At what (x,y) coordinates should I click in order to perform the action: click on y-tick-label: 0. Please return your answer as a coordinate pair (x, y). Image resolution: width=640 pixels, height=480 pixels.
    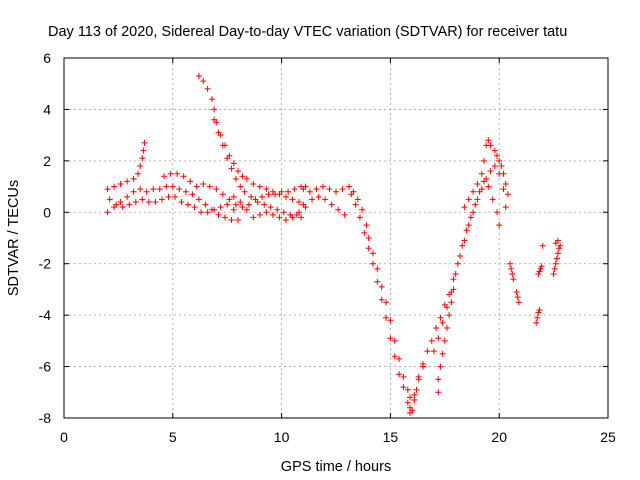
    Looking at the image, I should click on (47, 212).